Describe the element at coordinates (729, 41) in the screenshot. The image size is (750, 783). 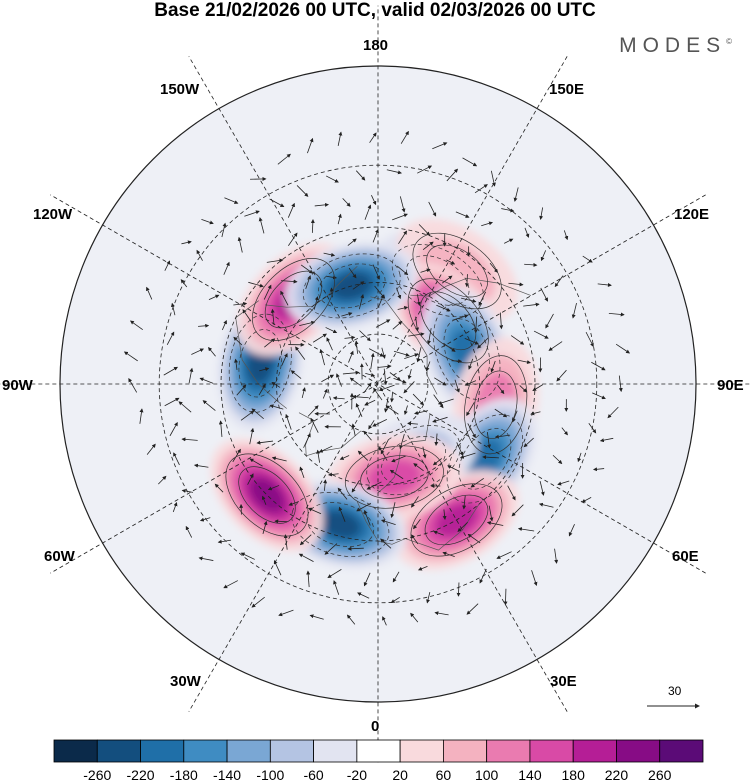
I see `copyright-mark: ©` at that location.